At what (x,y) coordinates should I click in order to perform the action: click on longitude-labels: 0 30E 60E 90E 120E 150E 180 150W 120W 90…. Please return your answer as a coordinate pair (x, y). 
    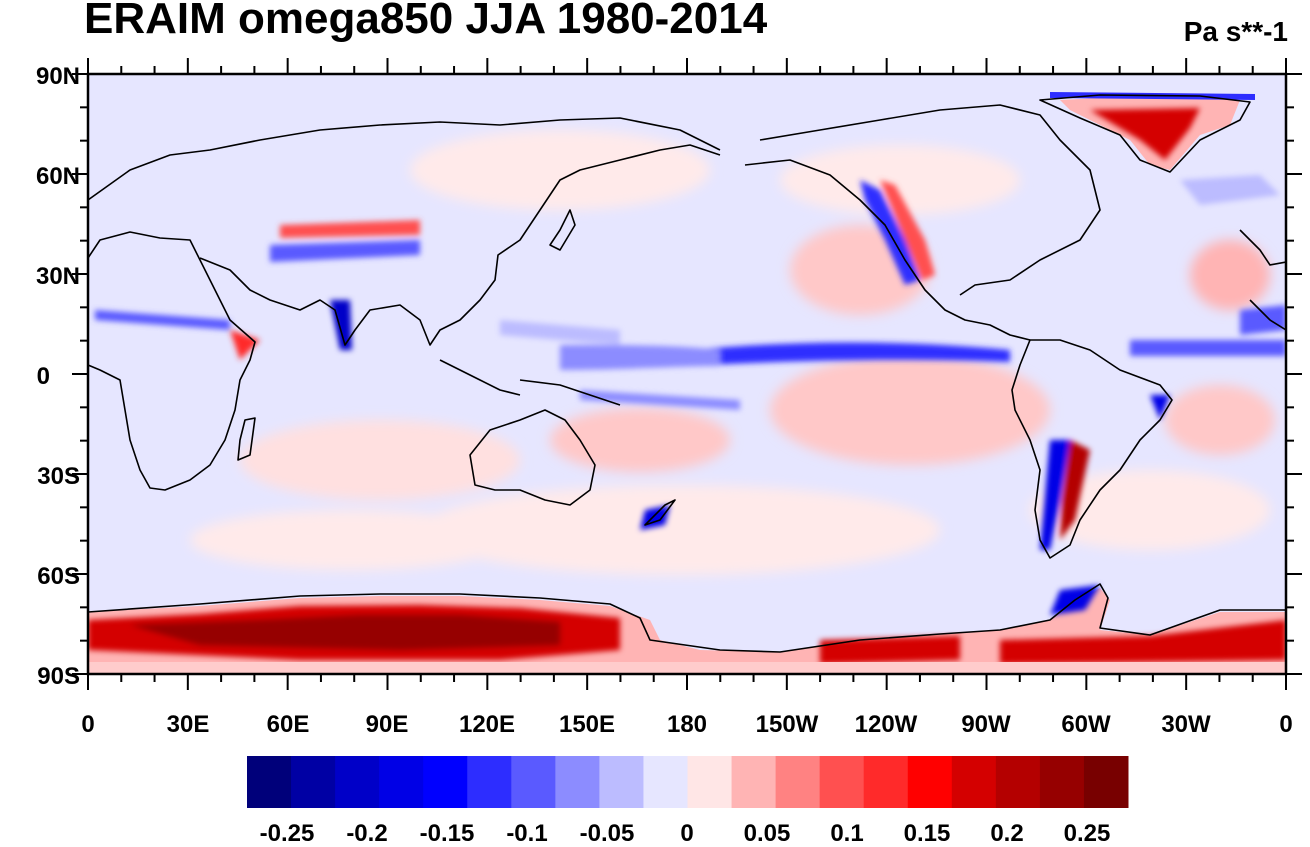
    Looking at the image, I should click on (686, 724).